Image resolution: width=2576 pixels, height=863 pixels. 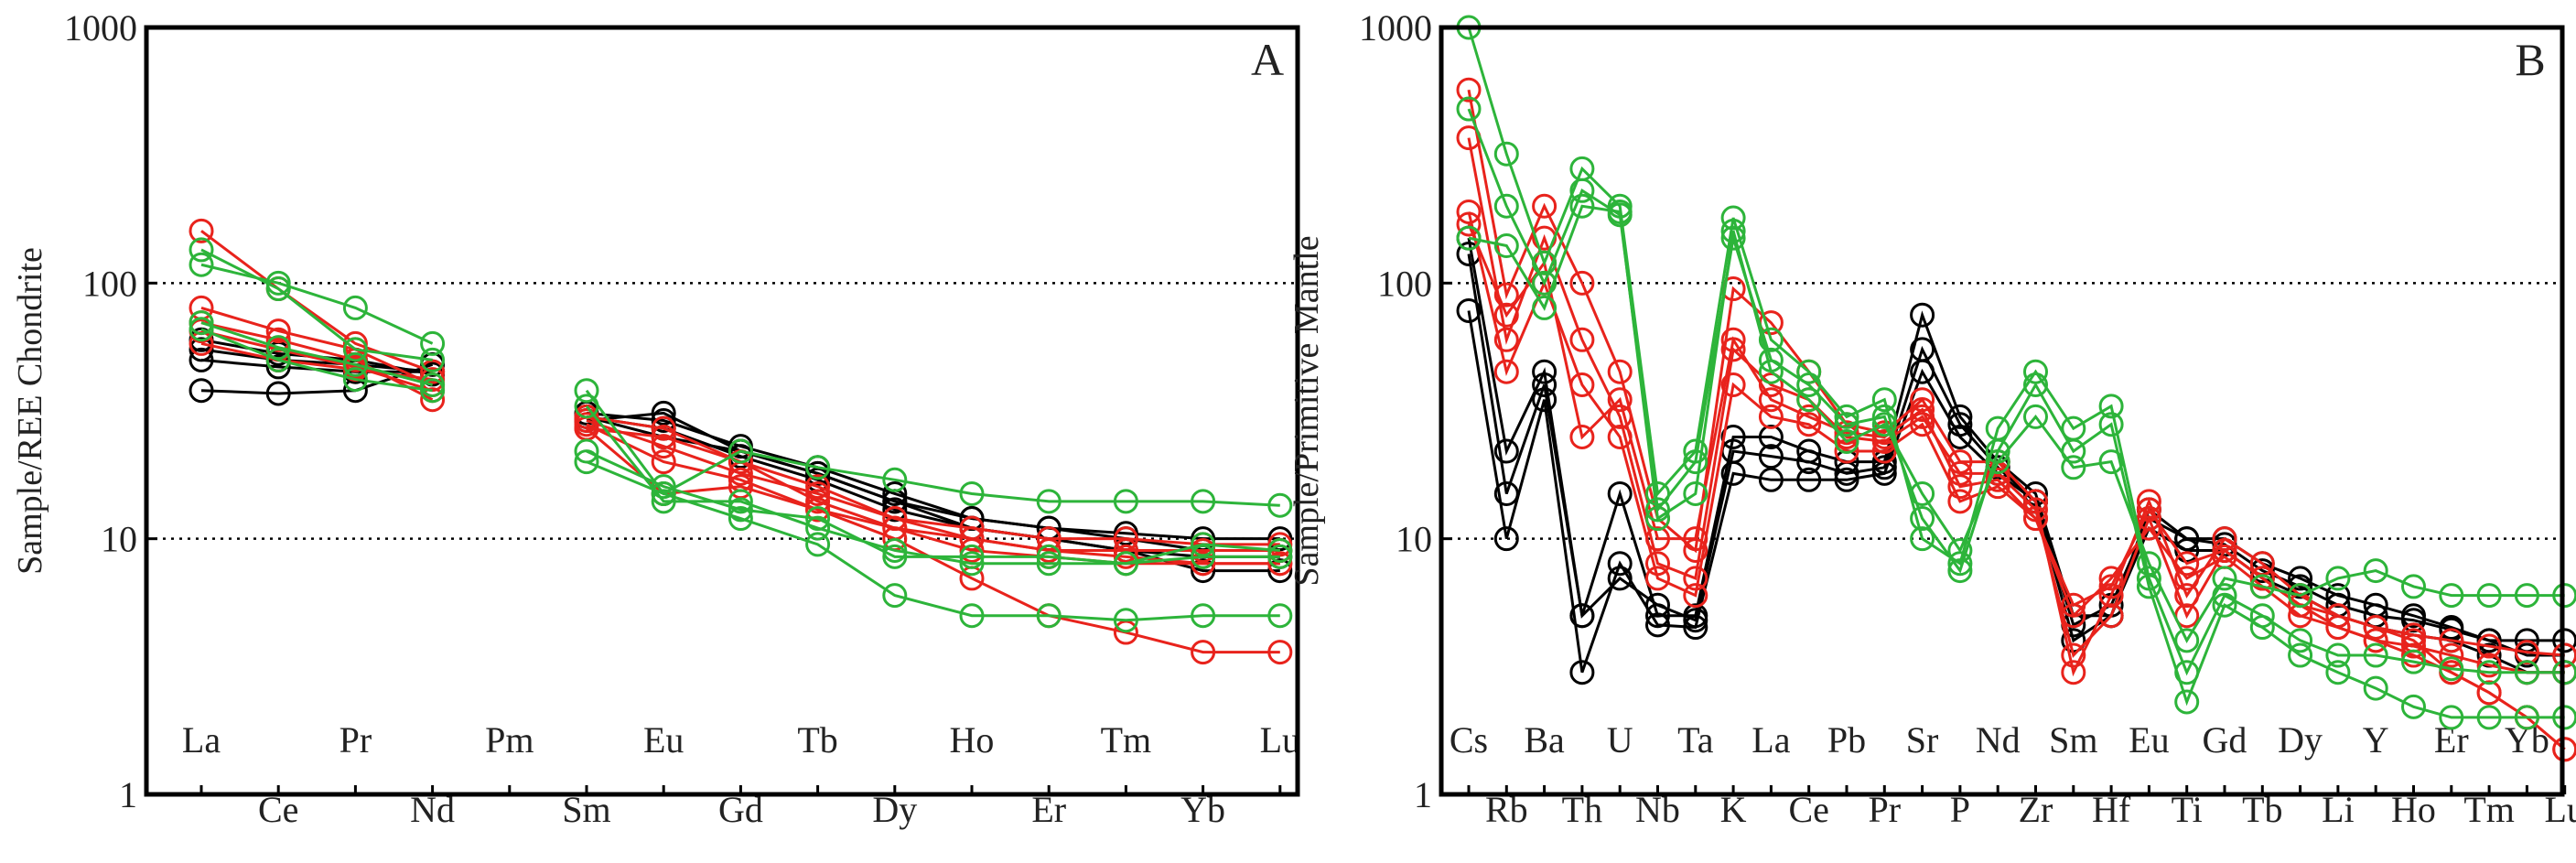 I want to click on x-tick-label: Lu, so click(x=1280, y=740).